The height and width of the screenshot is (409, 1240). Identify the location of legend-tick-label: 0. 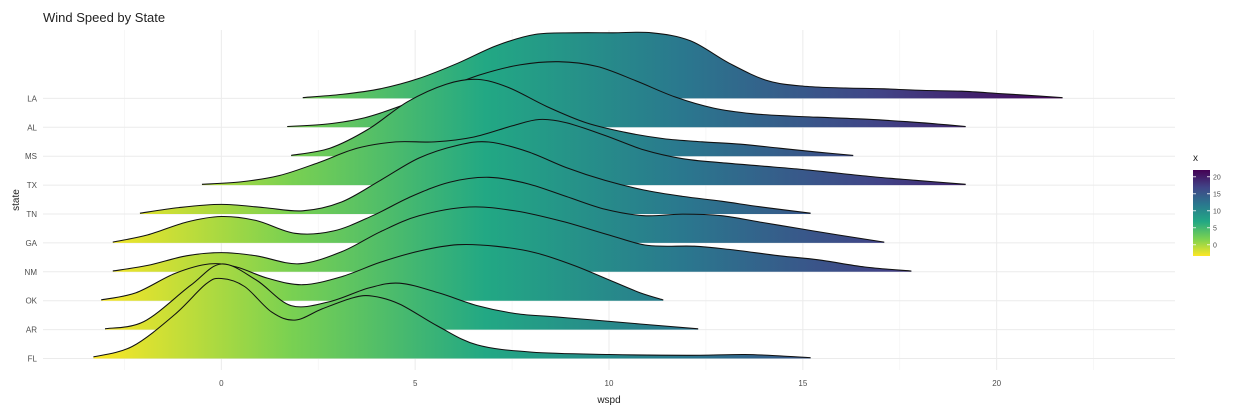
(1215, 245).